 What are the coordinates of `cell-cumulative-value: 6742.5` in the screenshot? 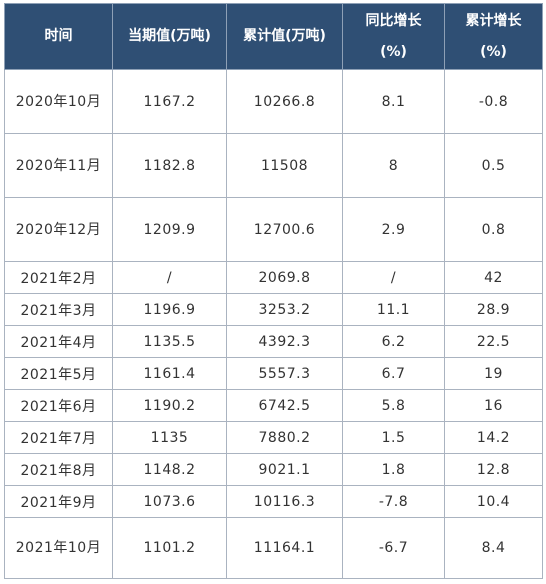 It's located at (284, 405).